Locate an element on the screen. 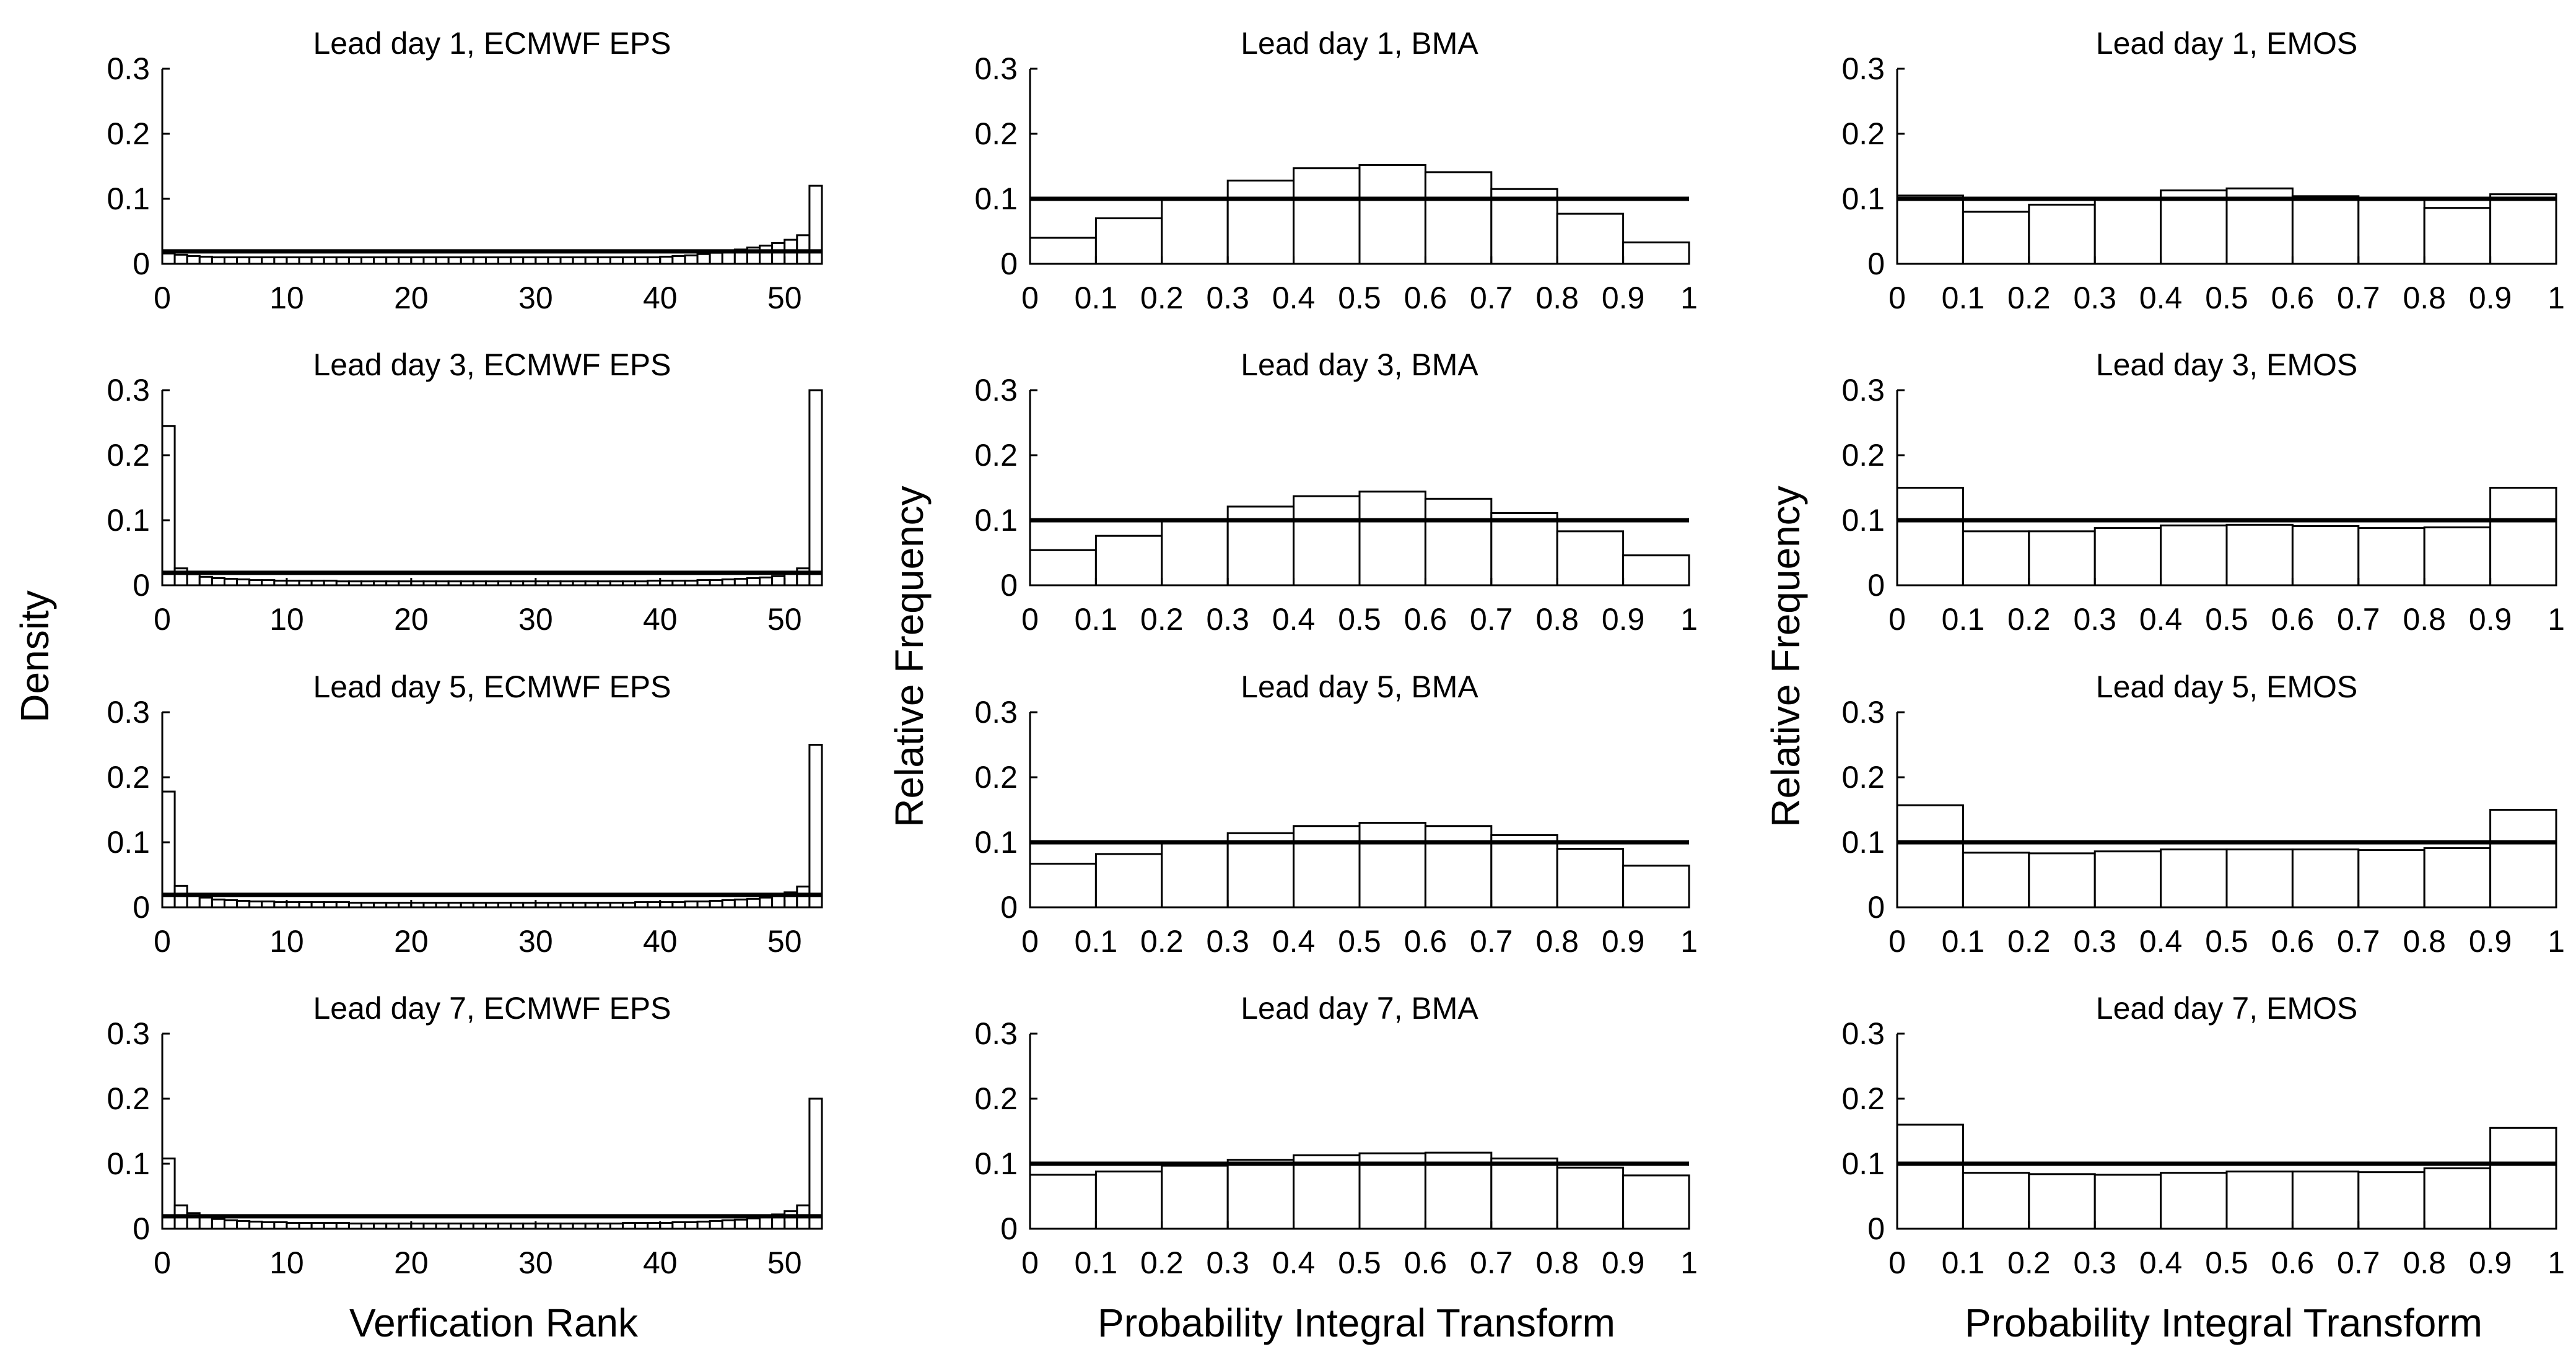 The width and height of the screenshot is (2576, 1365). panel-2-2-x-tick-label: 1 is located at coordinates (1689, 619).